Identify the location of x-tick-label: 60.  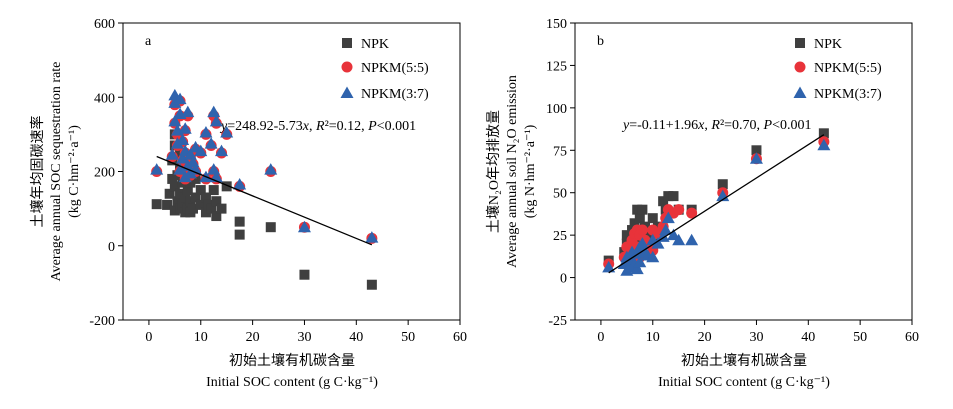
(460, 337).